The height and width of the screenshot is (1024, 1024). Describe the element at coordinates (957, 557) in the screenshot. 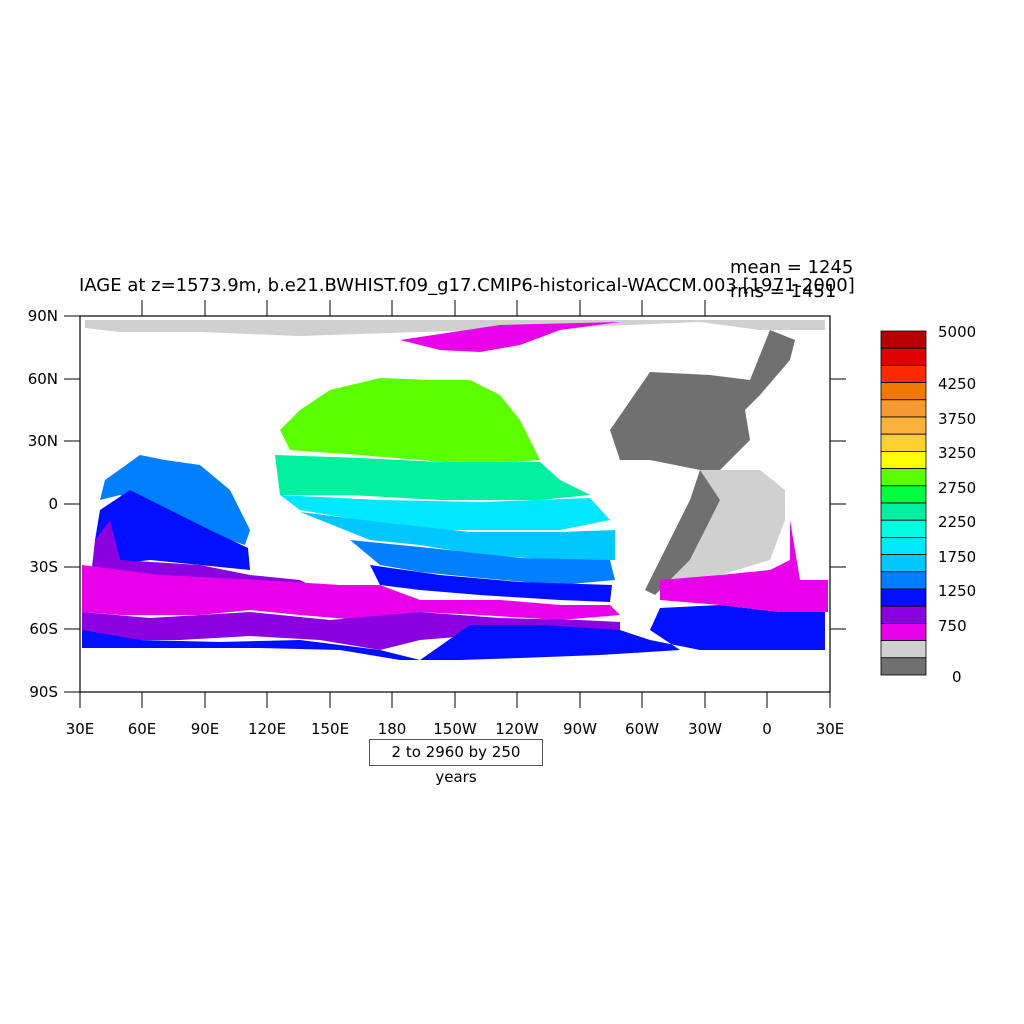

I see `colorbar-label: 1750` at that location.